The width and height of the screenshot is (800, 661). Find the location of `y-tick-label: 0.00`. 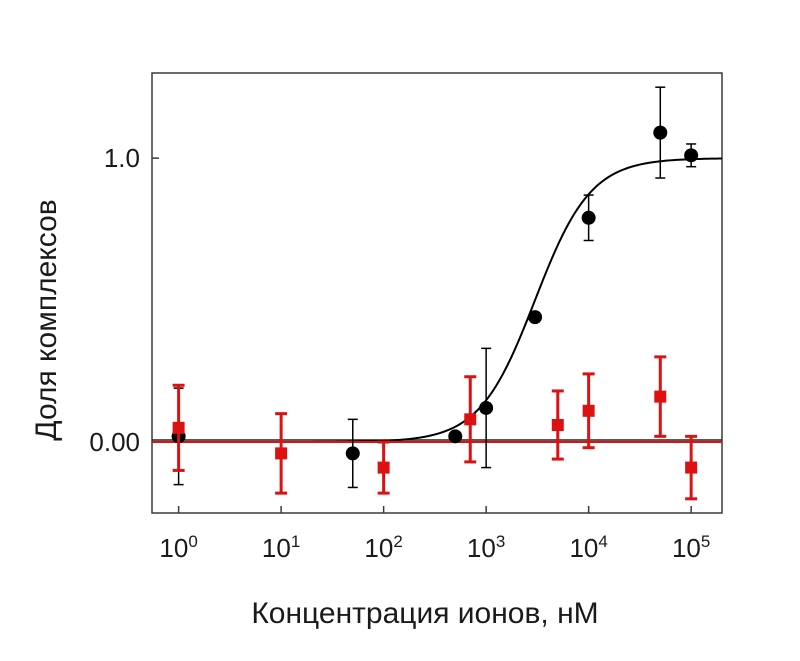

y-tick-label: 0.00 is located at coordinates (114, 442).